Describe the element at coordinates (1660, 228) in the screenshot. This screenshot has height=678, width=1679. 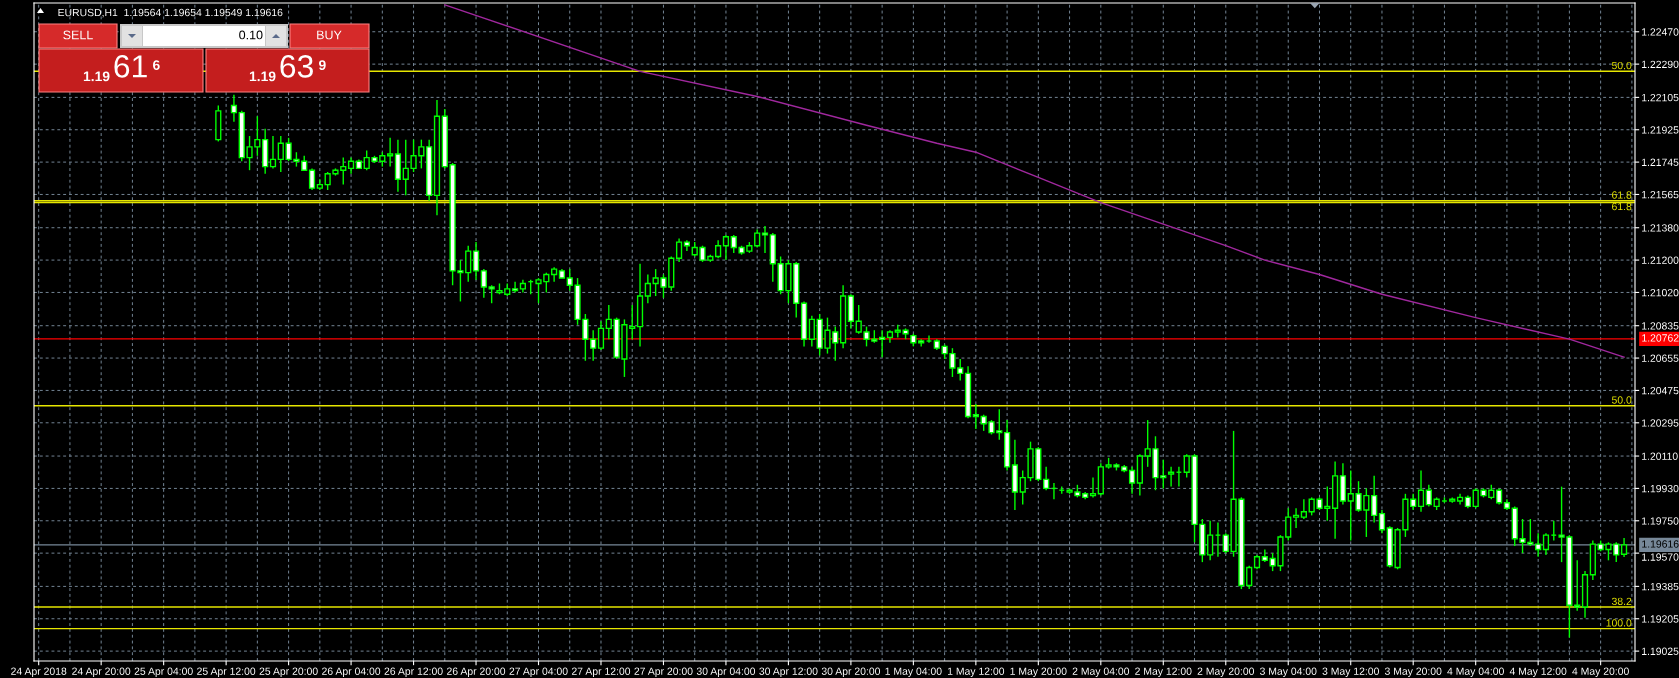
I see `y-tick-label: 1.21380` at that location.